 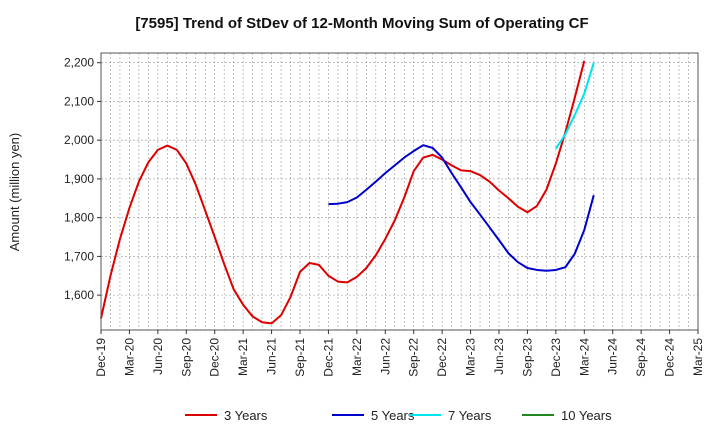 I want to click on x-tick-label: Sep-23, so click(x=527, y=357).